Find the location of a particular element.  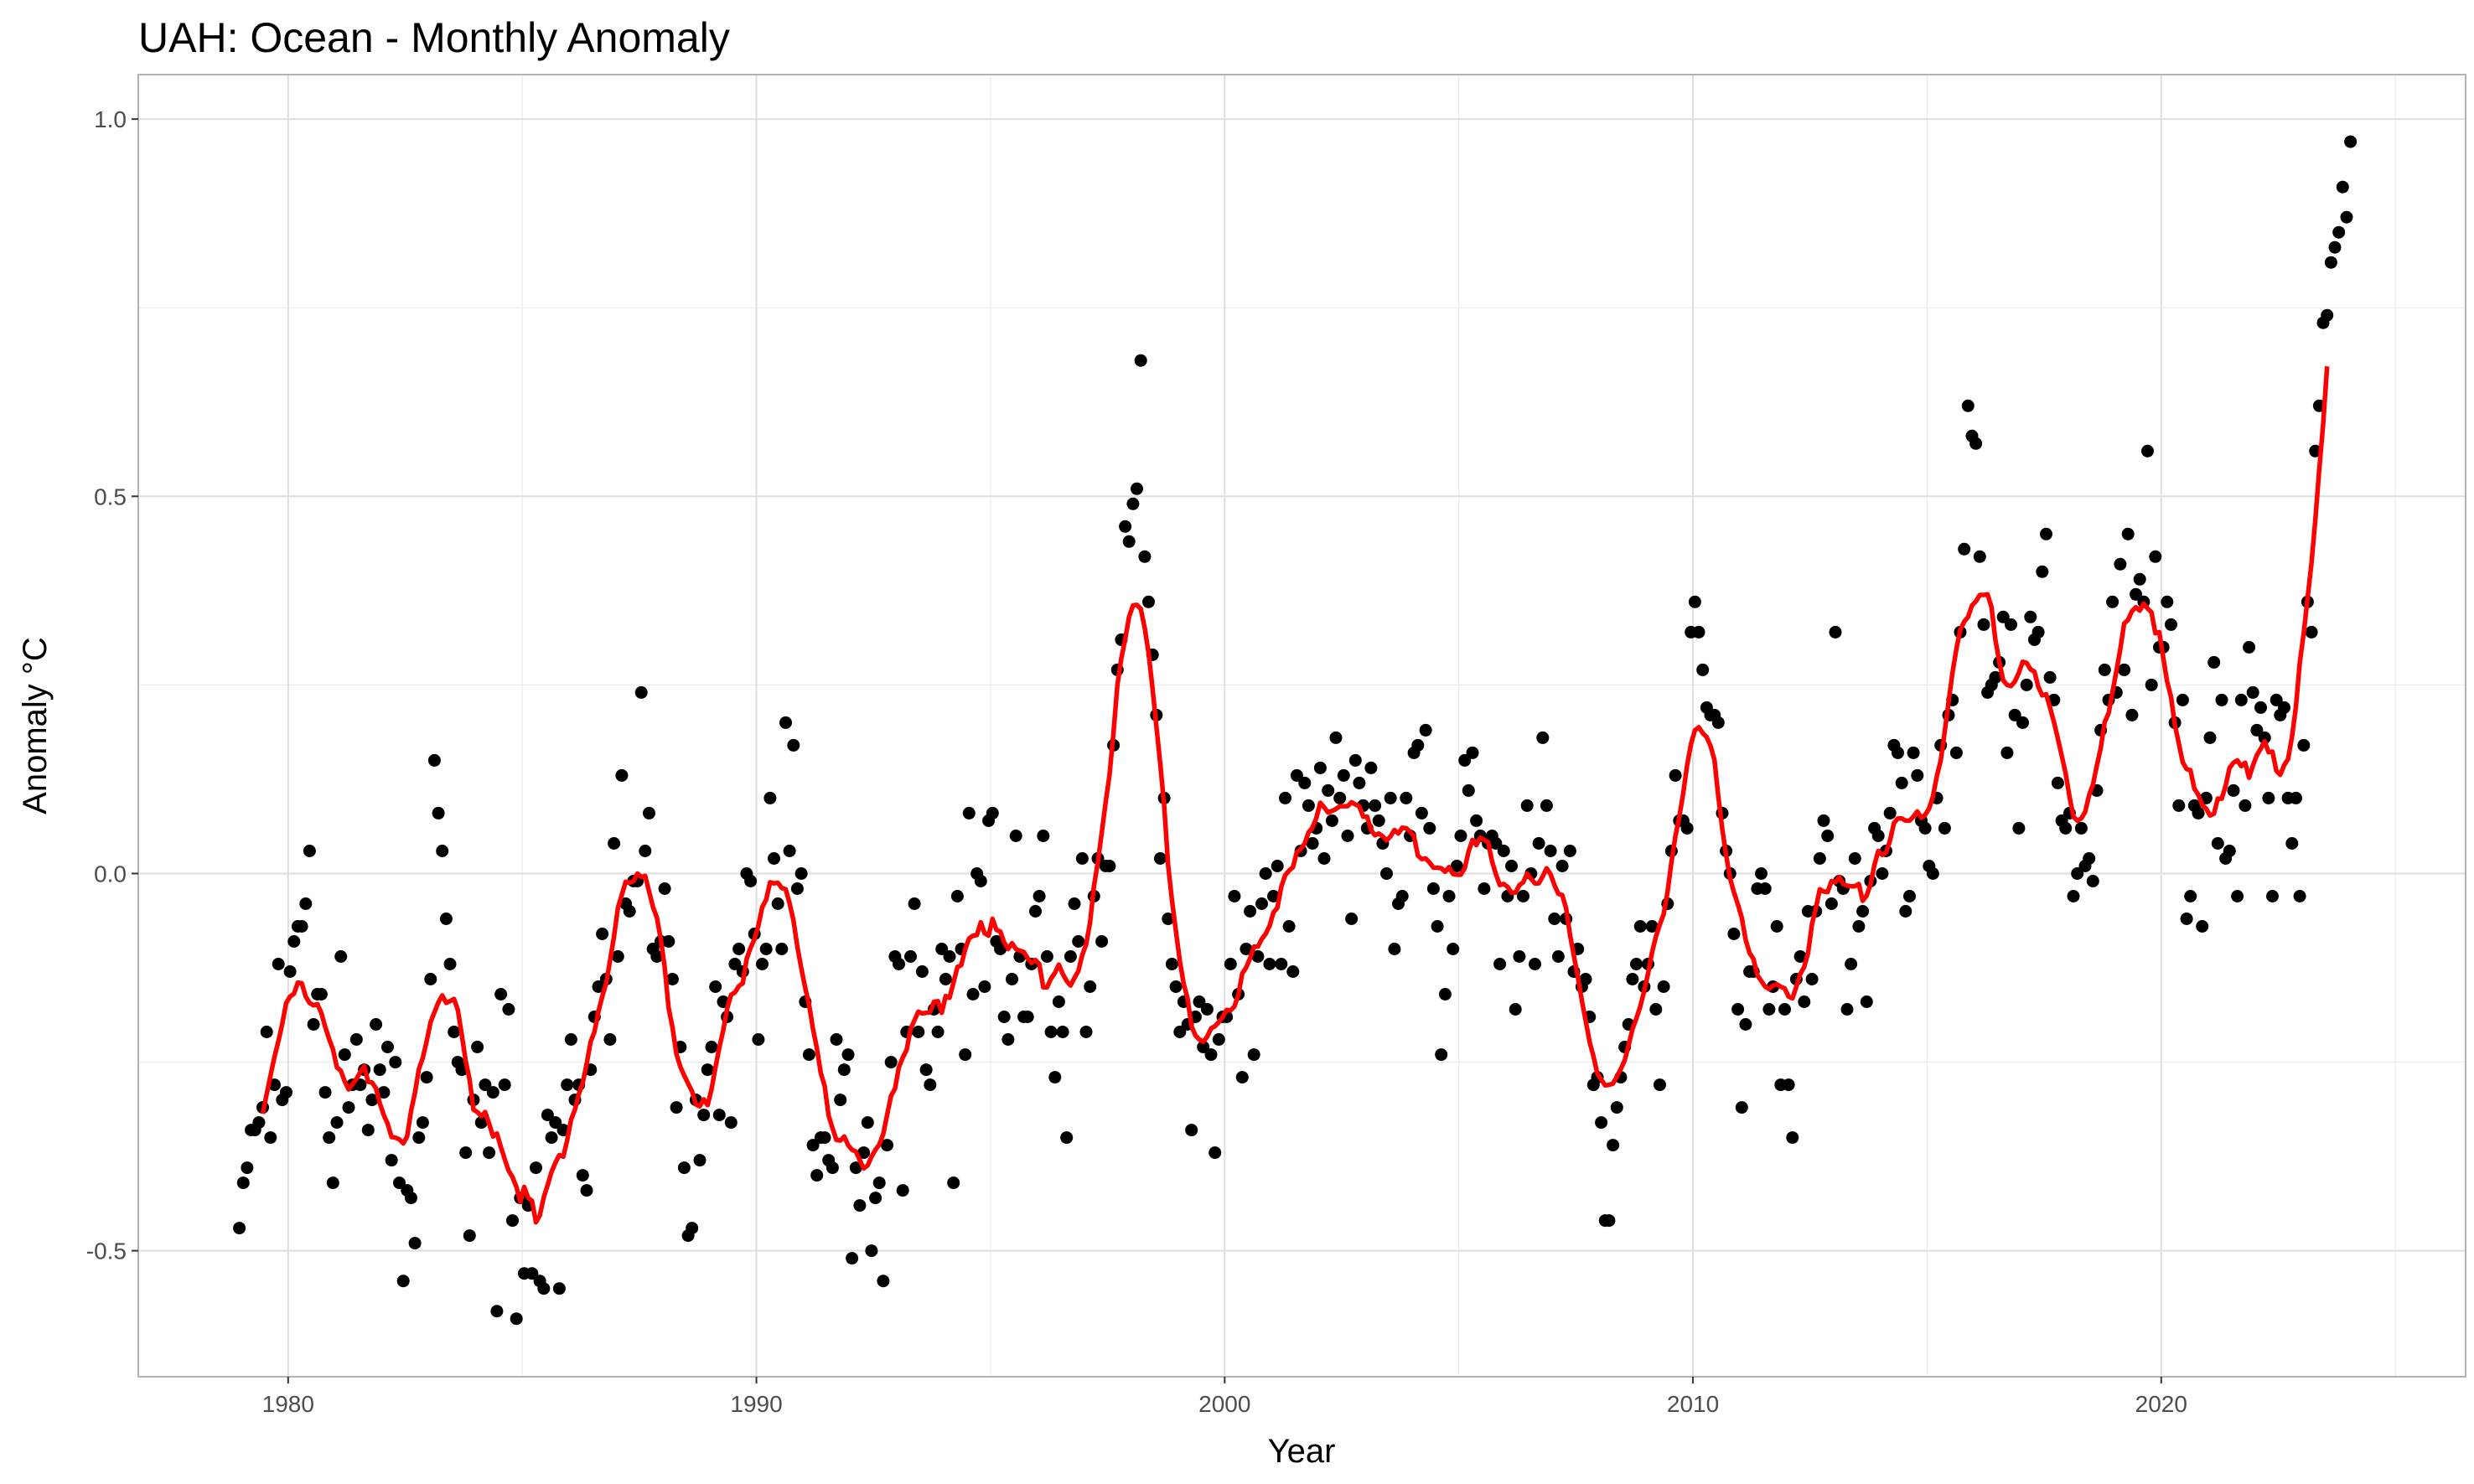

x-tick-label: 1990 is located at coordinates (756, 1404).